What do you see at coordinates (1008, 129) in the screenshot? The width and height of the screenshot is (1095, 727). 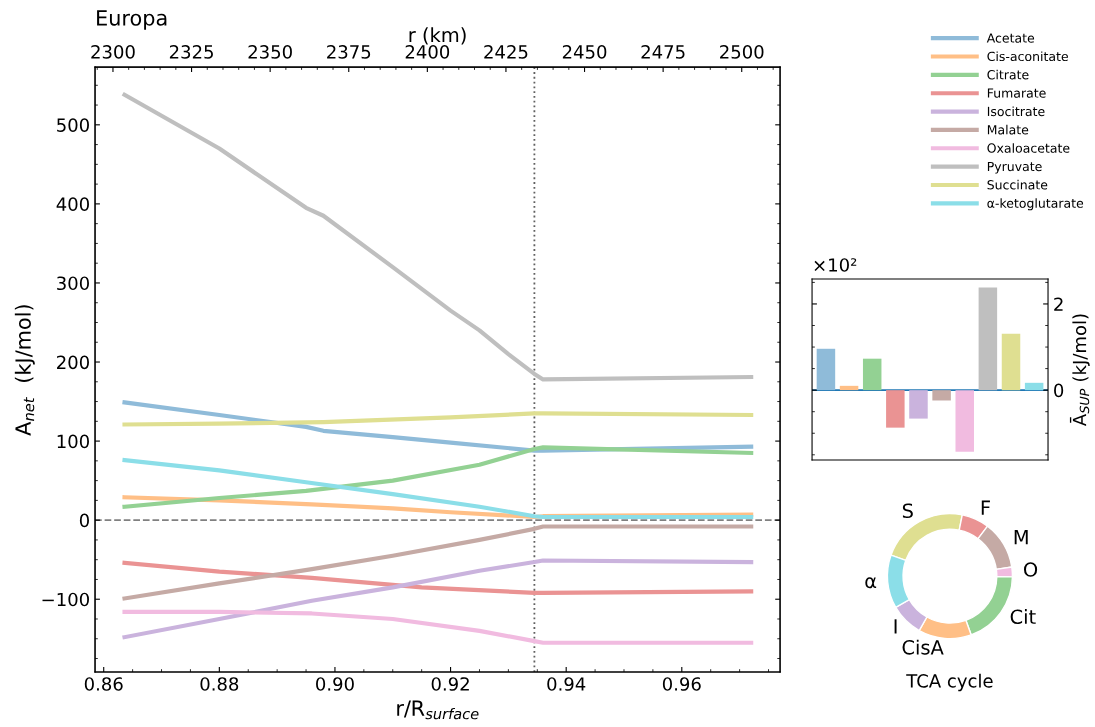 I see `legend-label: Malate` at bounding box center [1008, 129].